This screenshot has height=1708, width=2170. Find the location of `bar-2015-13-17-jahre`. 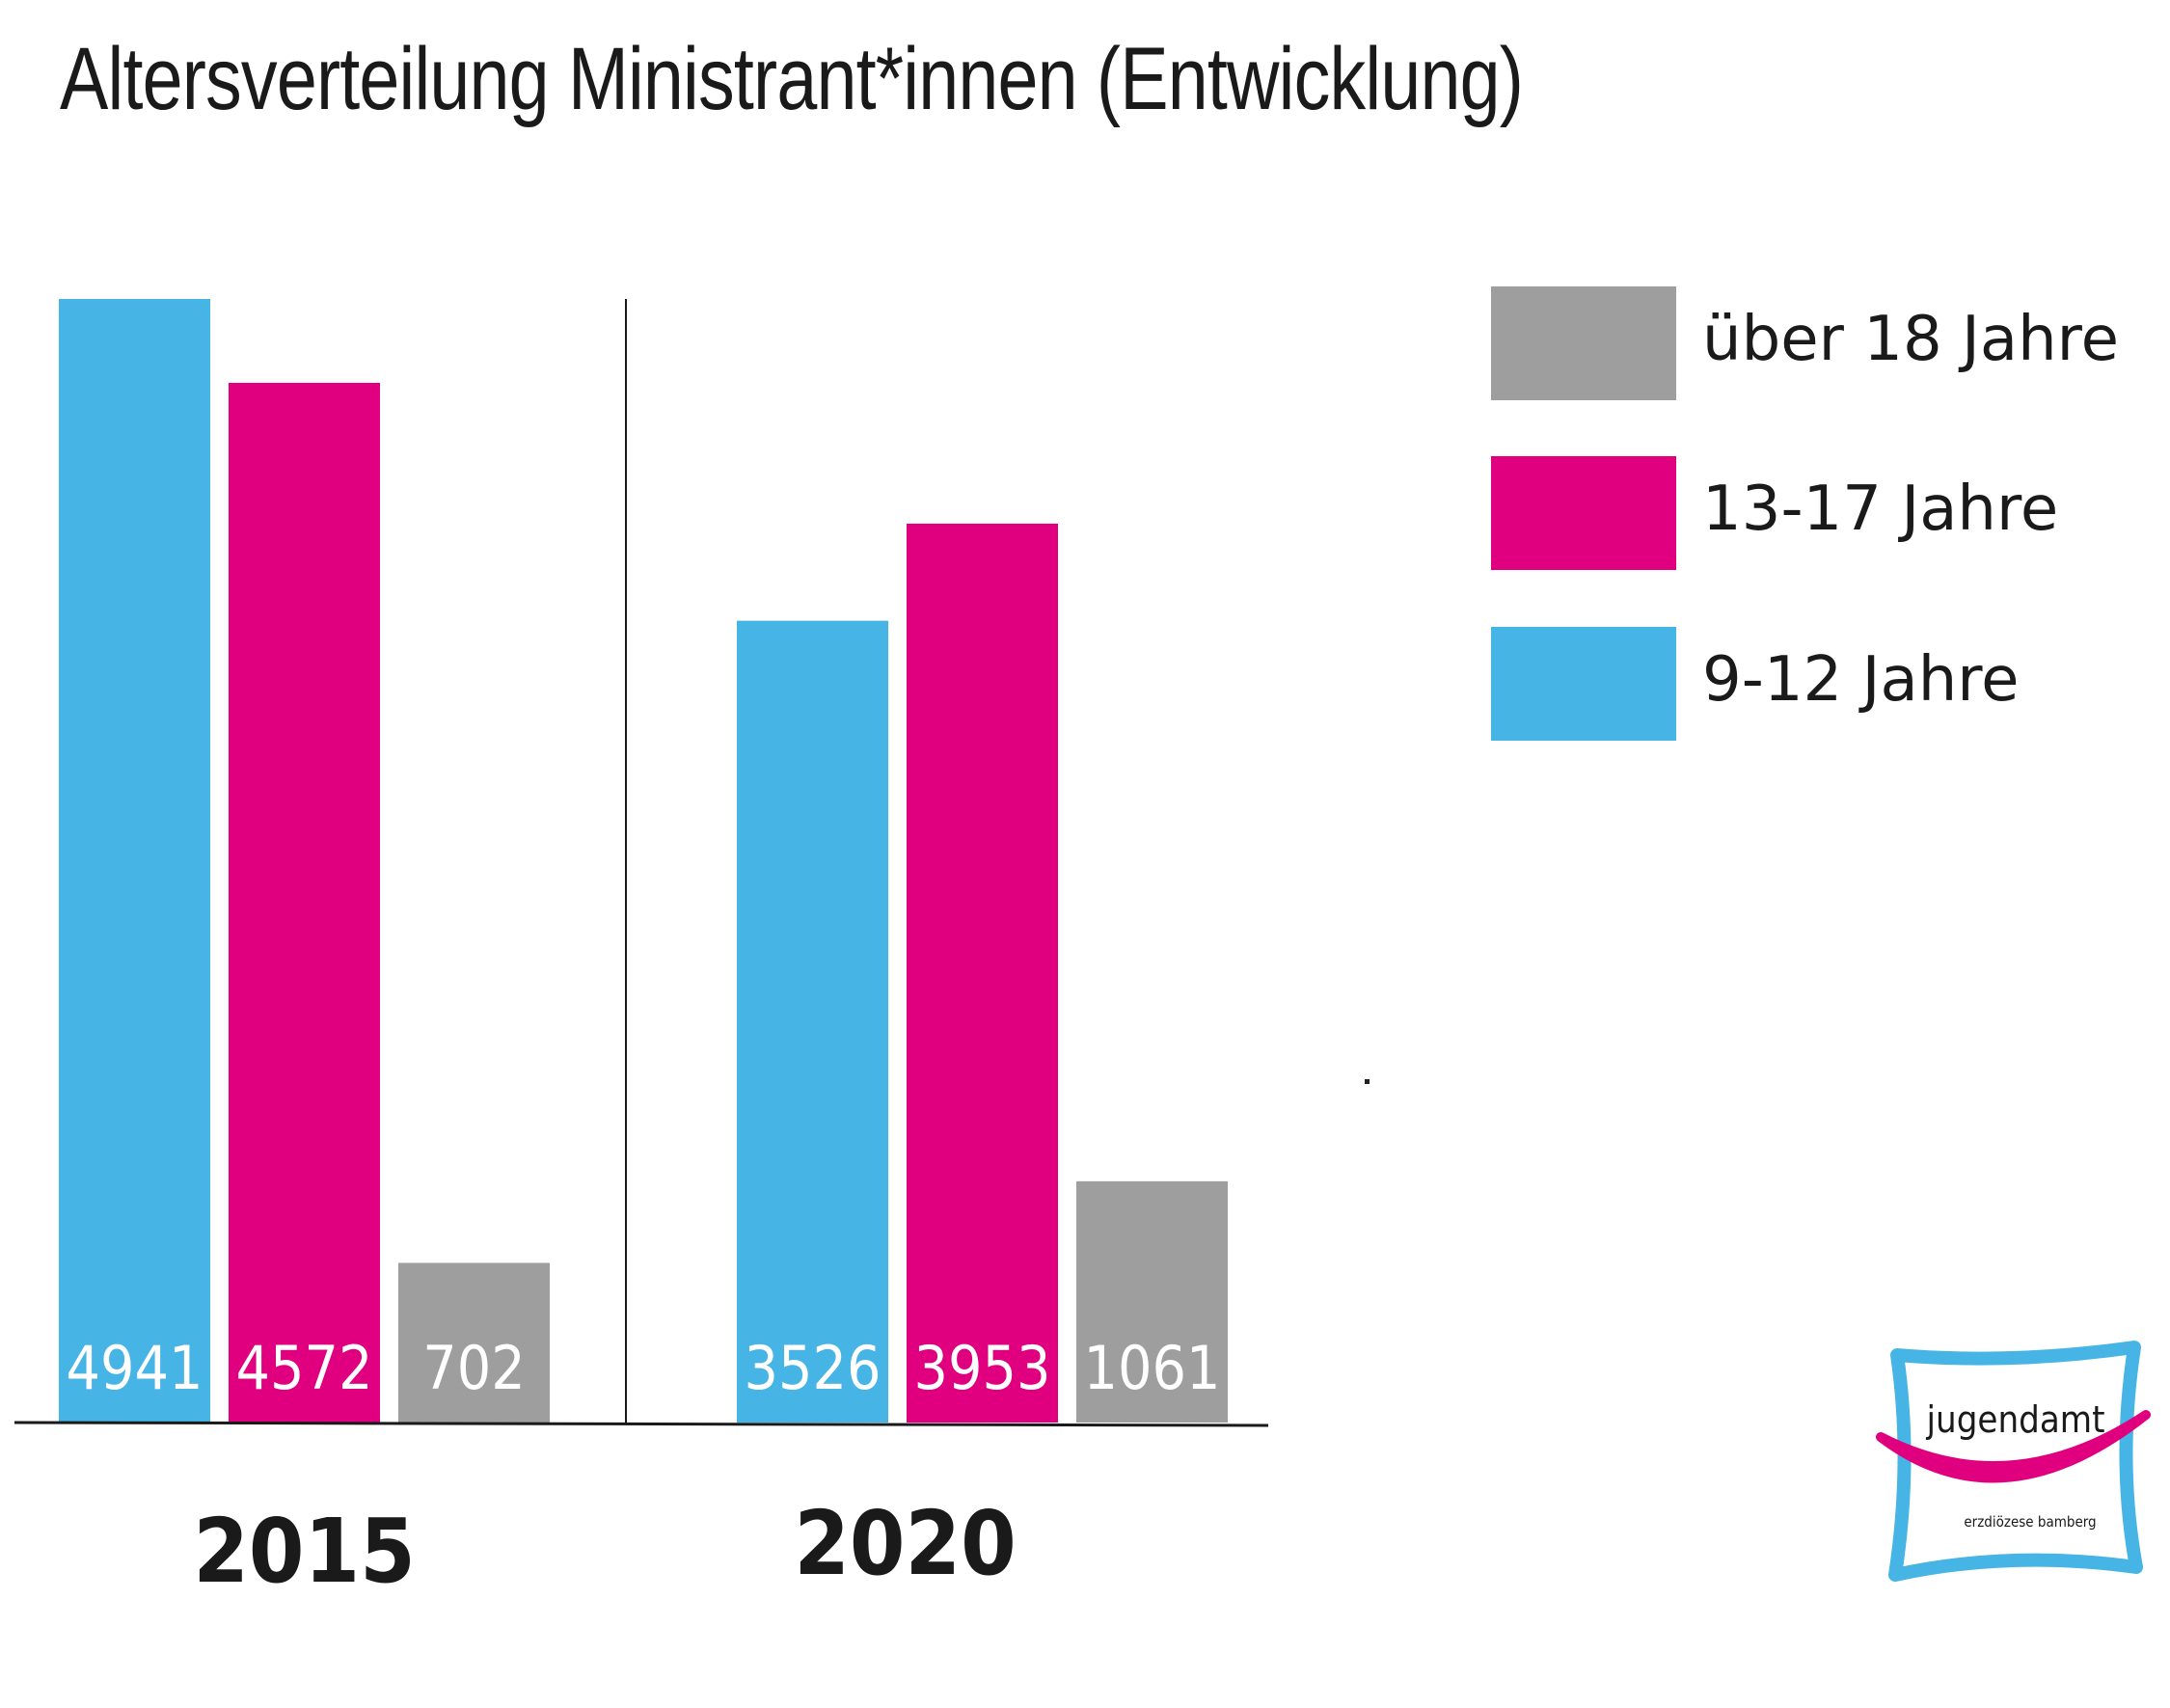

bar-2015-13-17-jahre is located at coordinates (304, 903).